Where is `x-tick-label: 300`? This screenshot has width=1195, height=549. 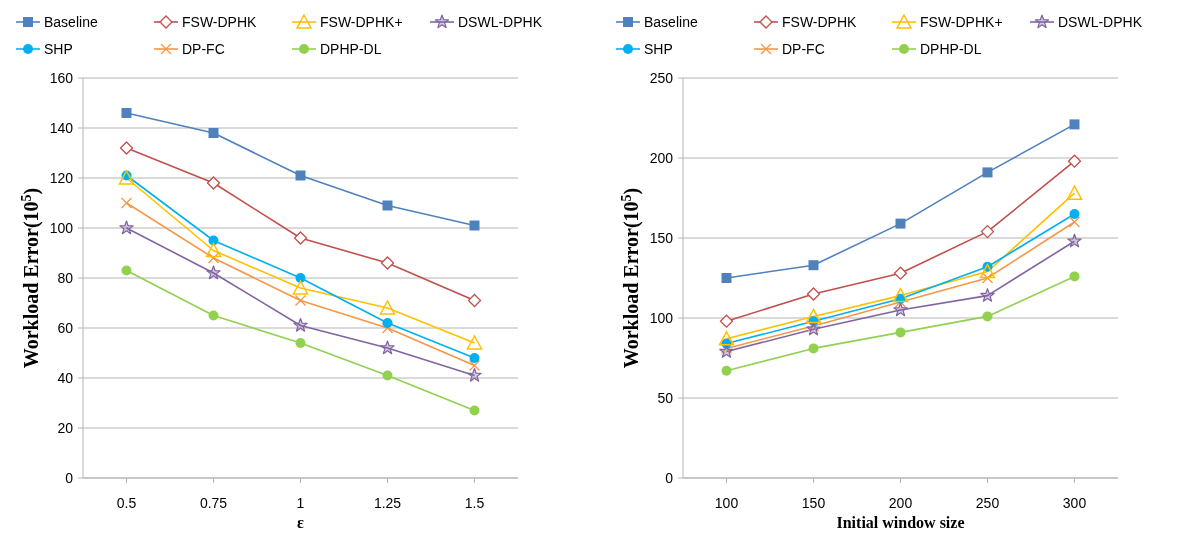
x-tick-label: 300 is located at coordinates (1074, 503).